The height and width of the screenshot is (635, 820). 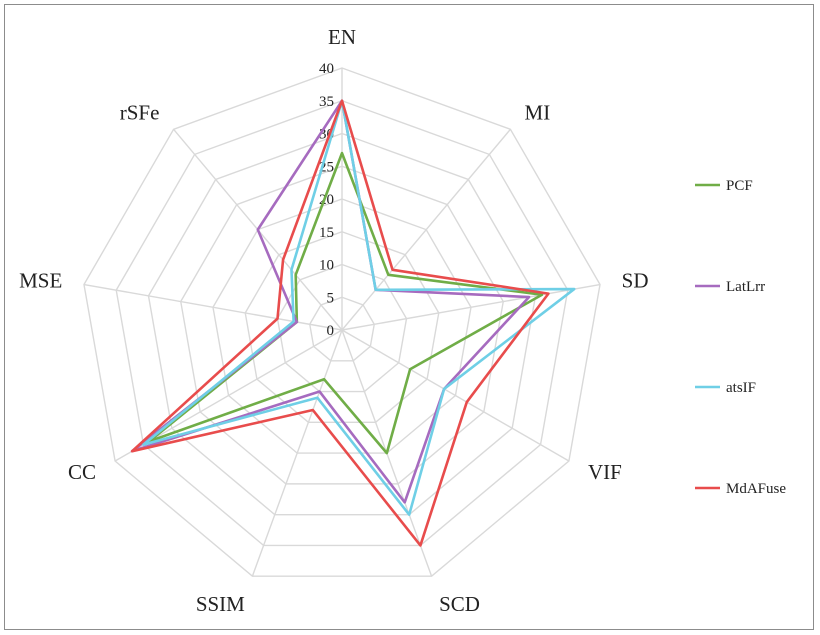 What do you see at coordinates (635, 281) in the screenshot?
I see `axis-label-sd: SD` at bounding box center [635, 281].